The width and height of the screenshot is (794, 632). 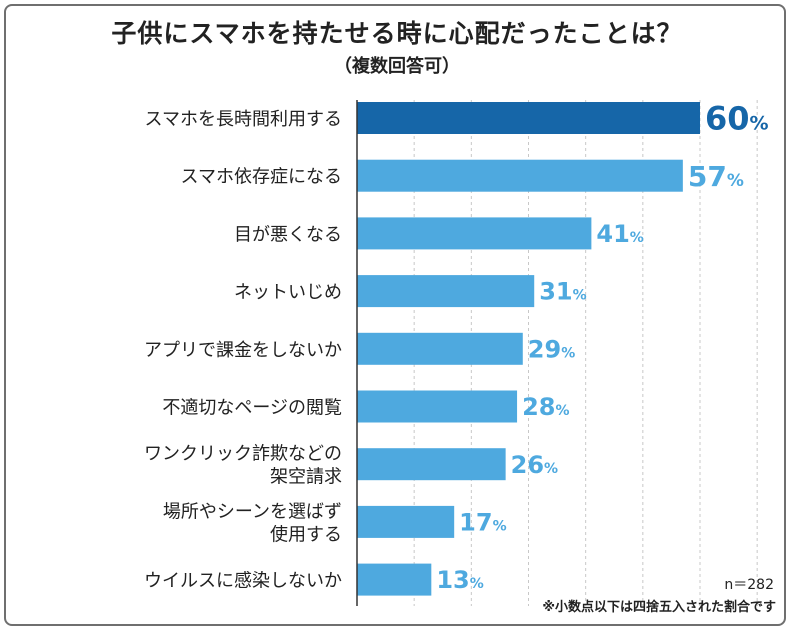 What do you see at coordinates (397, 33) in the screenshot?
I see `chart-title: 子供にスマホを持たせる時に心配だったことは？` at bounding box center [397, 33].